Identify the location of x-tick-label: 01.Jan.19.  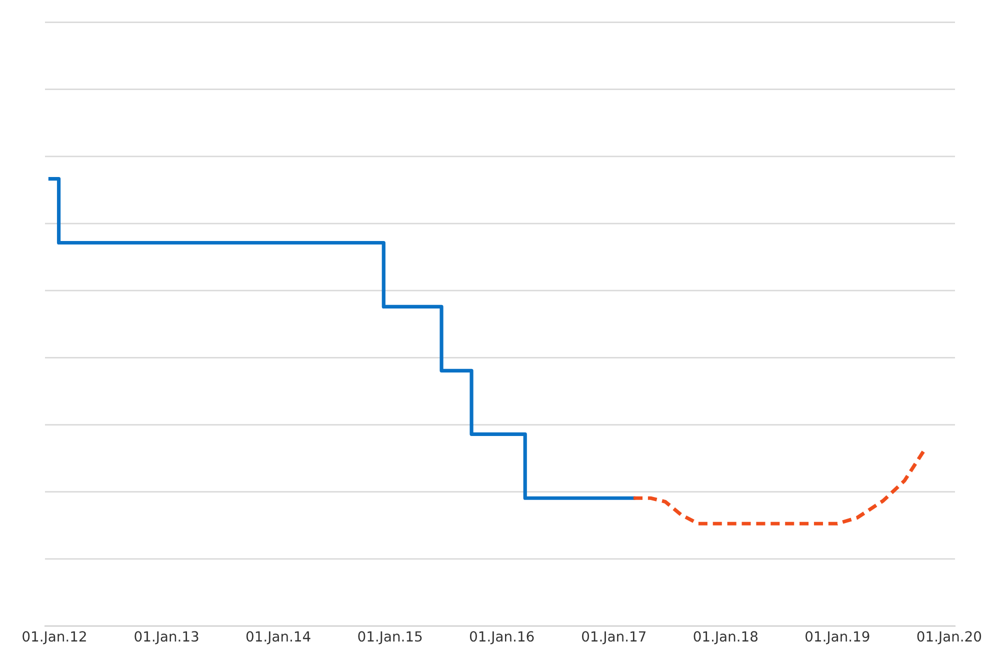
(838, 637).